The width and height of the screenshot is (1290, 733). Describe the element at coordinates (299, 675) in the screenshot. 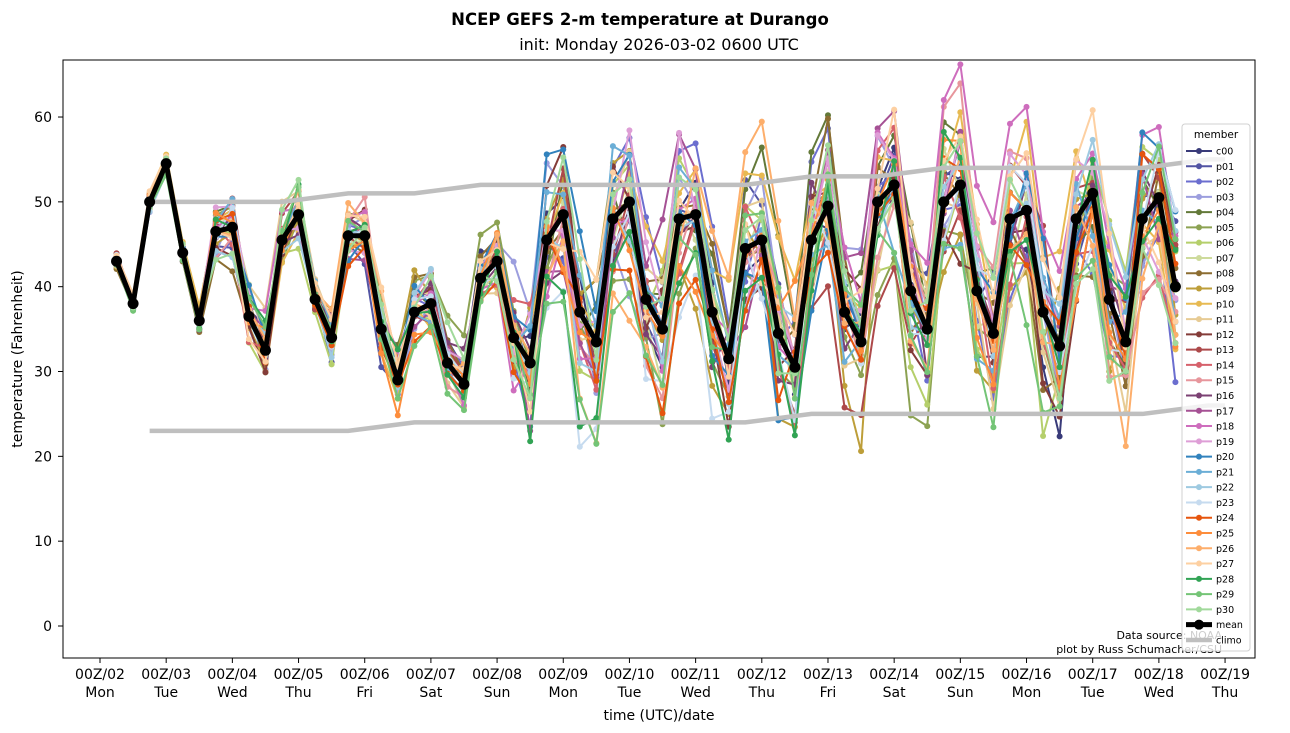

I see `x-tick-label: 00Z/05` at that location.